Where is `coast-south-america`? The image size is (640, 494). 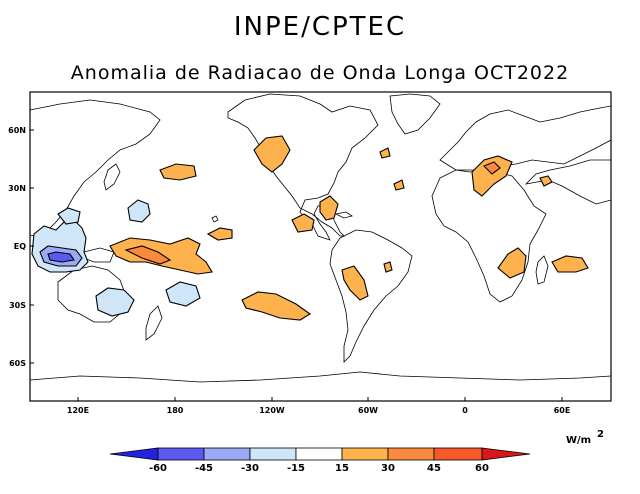
coast-south-america is located at coordinates (371, 296).